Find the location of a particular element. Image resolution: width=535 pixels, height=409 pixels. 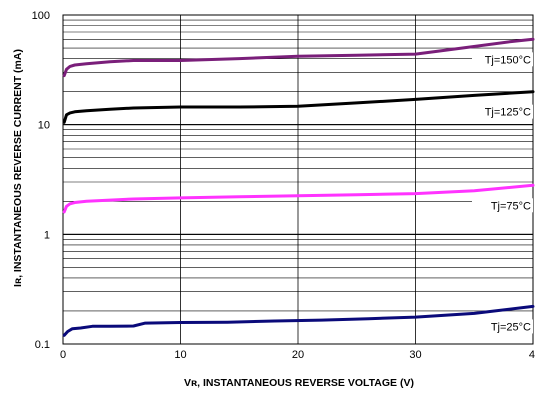

x-tick-label: 20 is located at coordinates (298, 355).